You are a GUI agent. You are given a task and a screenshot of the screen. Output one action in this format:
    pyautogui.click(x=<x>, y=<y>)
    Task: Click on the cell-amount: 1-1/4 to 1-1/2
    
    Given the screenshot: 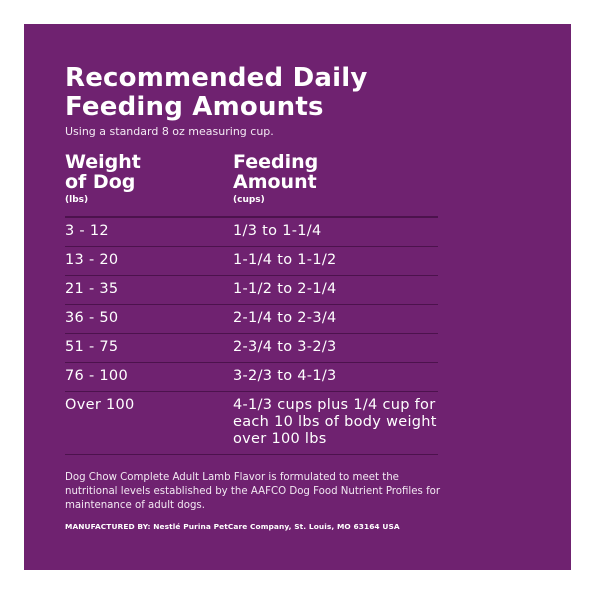 What is the action you would take?
    pyautogui.click(x=285, y=260)
    